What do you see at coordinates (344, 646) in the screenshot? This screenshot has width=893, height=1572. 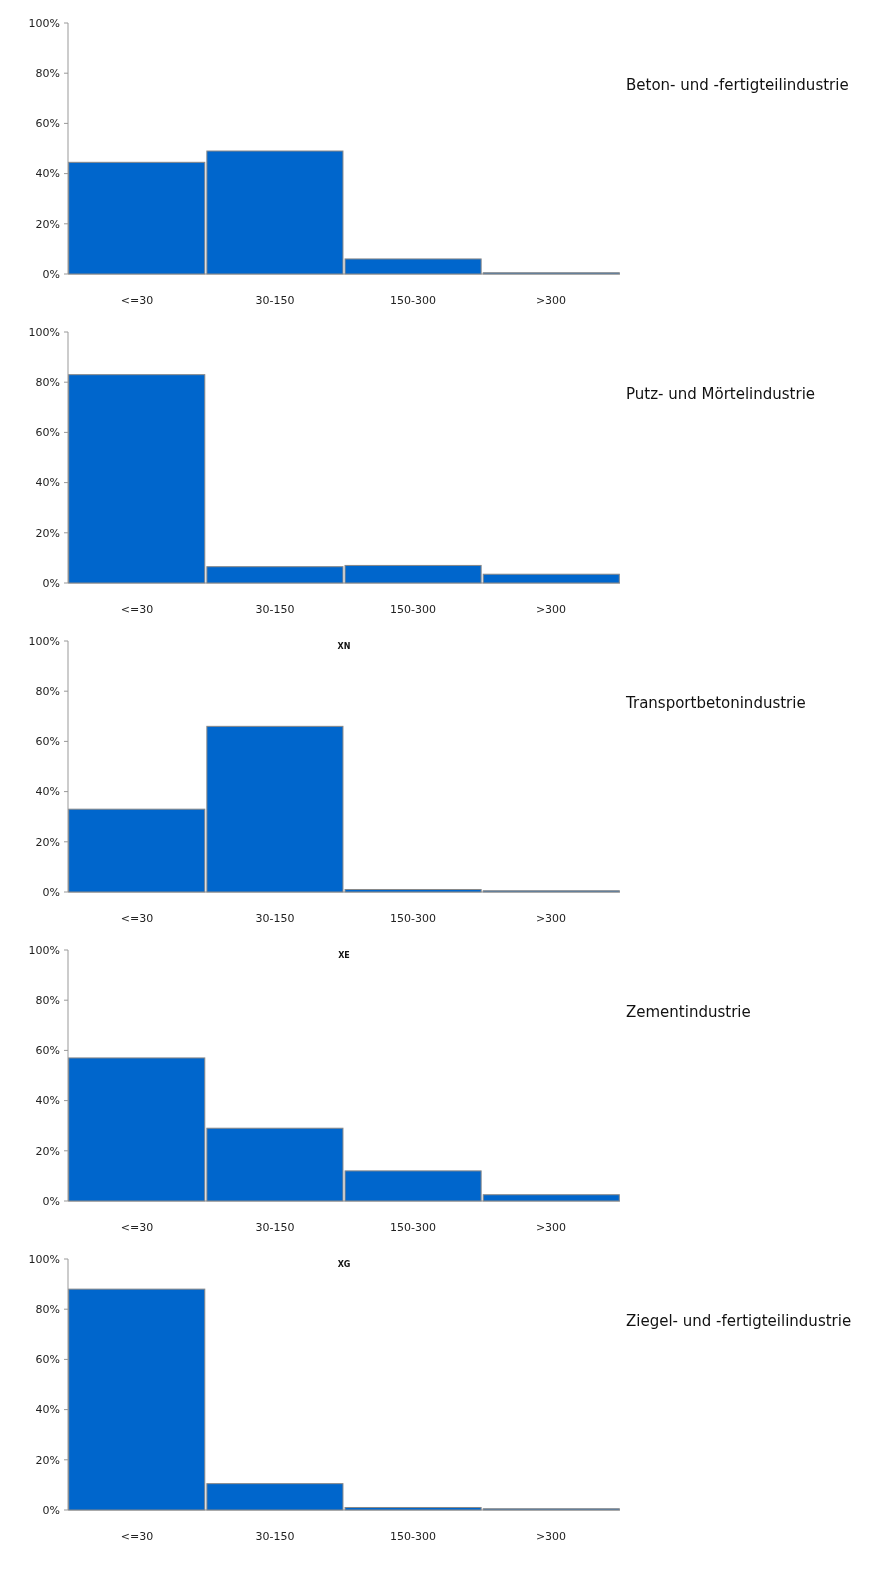 I see `chart-title: XN` at bounding box center [344, 646].